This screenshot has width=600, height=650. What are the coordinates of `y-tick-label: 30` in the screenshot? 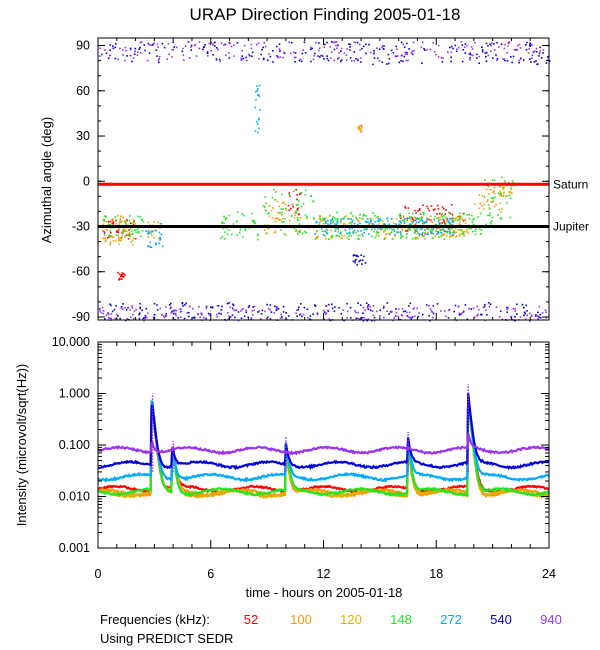 It's located at (83, 136).